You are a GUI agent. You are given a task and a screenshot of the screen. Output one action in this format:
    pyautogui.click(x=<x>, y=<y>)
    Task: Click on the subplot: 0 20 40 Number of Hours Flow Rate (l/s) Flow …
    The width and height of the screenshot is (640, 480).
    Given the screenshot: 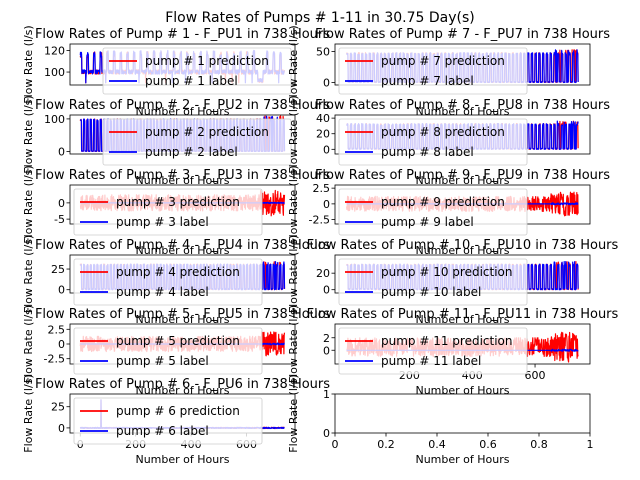 What is the action you would take?
    pyautogui.click(x=448, y=141)
    